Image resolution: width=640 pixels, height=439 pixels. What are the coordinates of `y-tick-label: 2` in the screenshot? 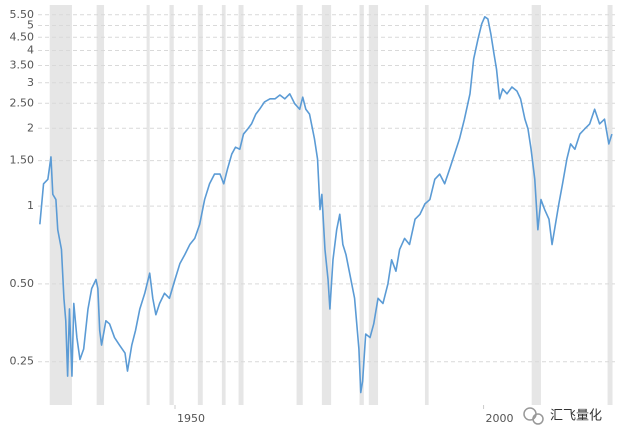 It's located at (30, 127).